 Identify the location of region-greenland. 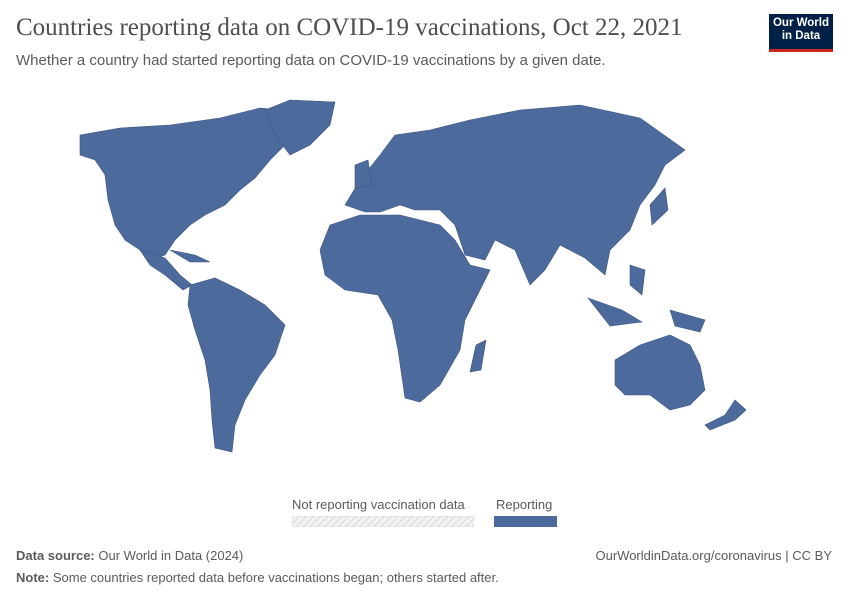
(300, 127).